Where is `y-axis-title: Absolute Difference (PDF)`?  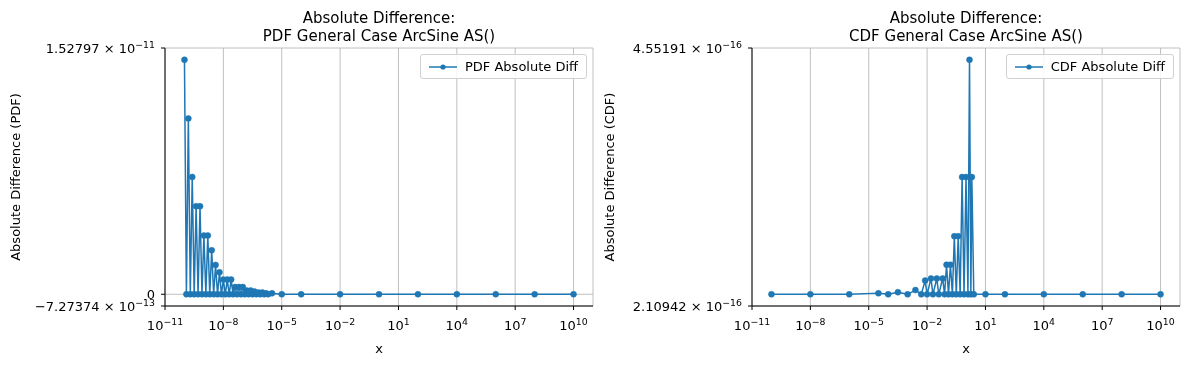 y-axis-title: Absolute Difference (PDF) is located at coordinates (15, 177).